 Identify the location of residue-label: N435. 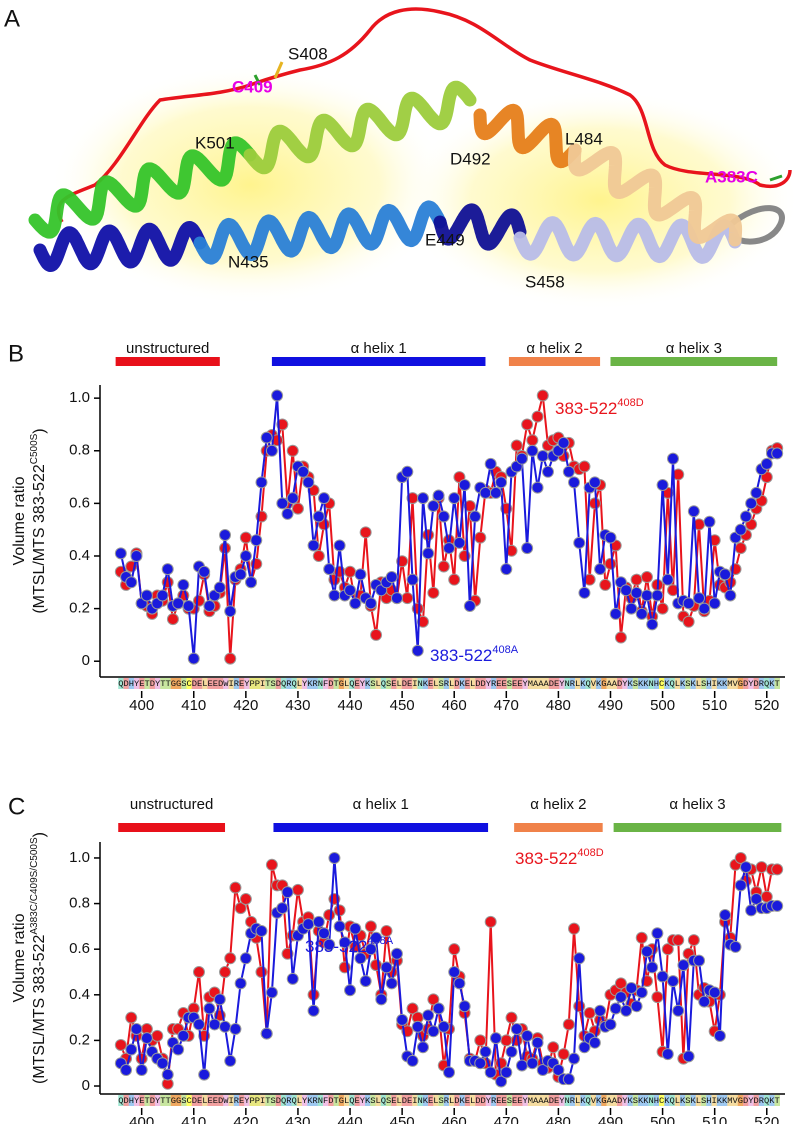
(248, 261).